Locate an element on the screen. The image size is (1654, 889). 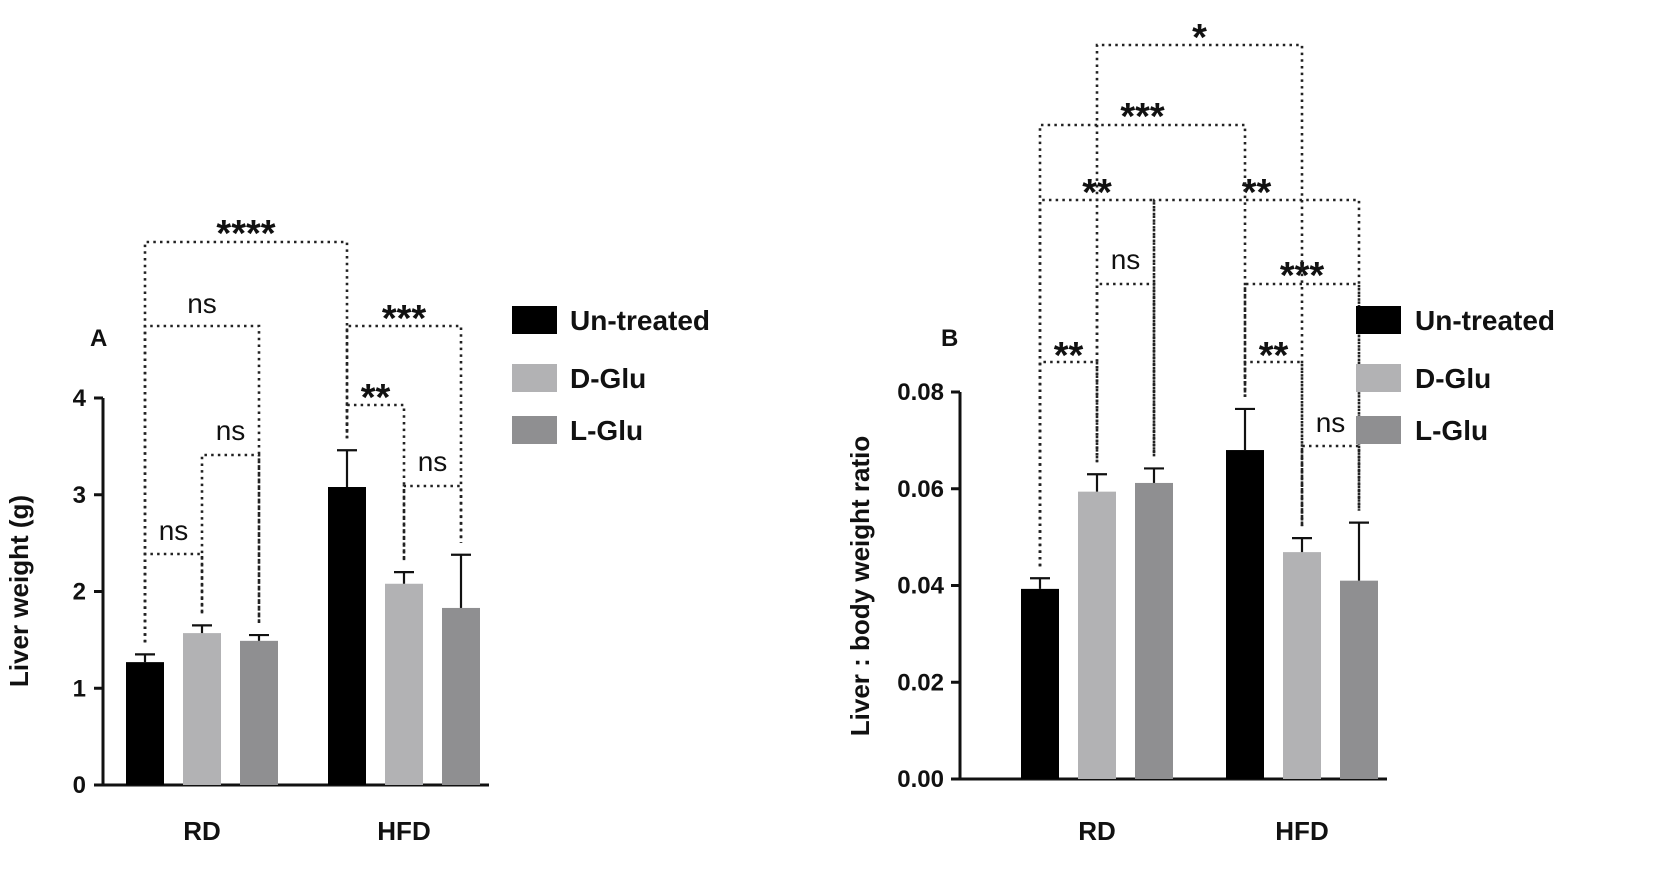
y-tick-label: 0.02 is located at coordinates (920, 682).